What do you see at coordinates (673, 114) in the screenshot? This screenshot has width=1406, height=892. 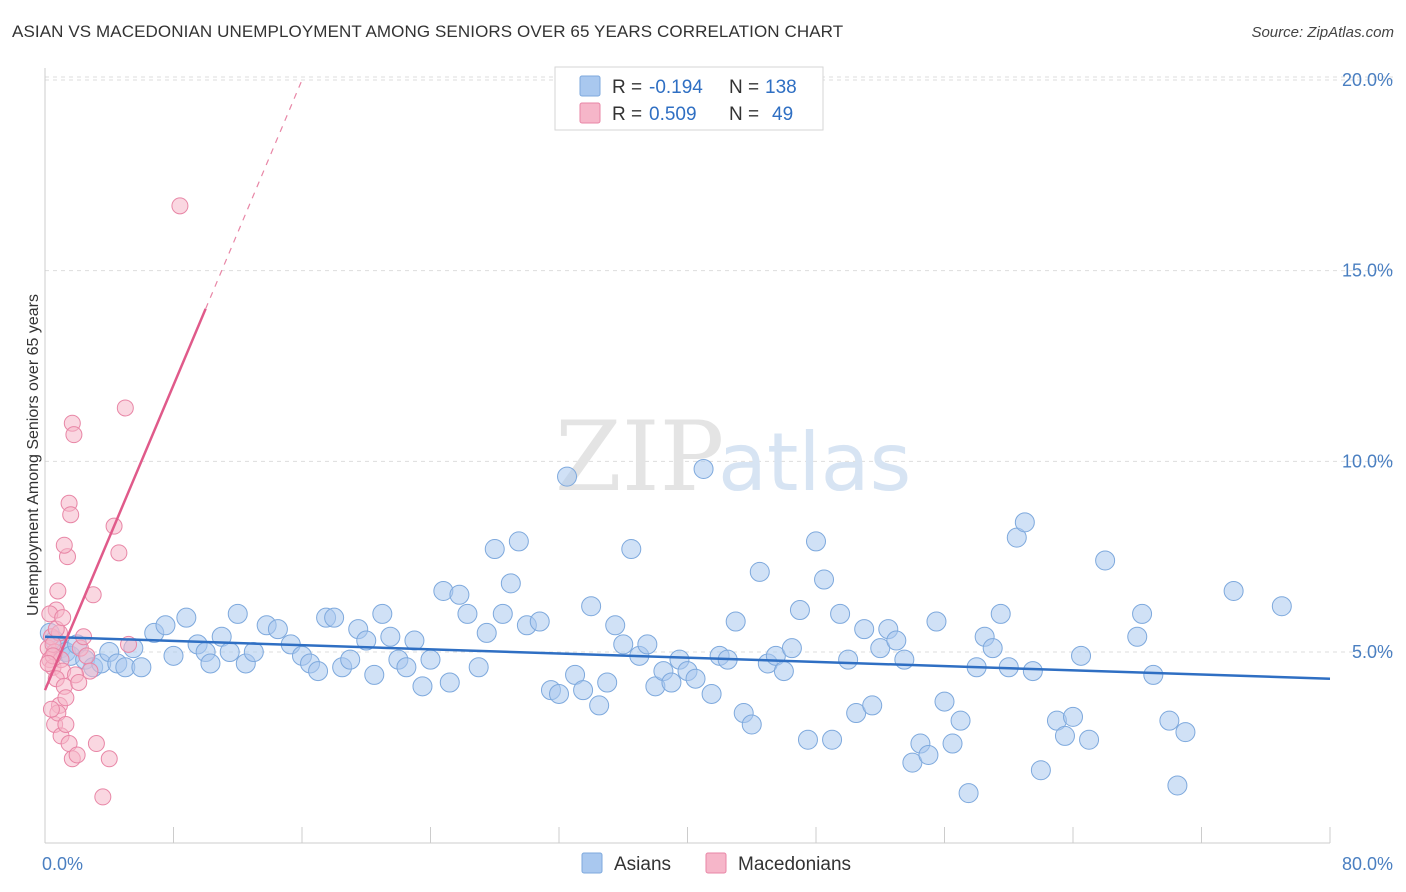 I see `legend-r-value-macedonians: 0.509` at bounding box center [673, 114].